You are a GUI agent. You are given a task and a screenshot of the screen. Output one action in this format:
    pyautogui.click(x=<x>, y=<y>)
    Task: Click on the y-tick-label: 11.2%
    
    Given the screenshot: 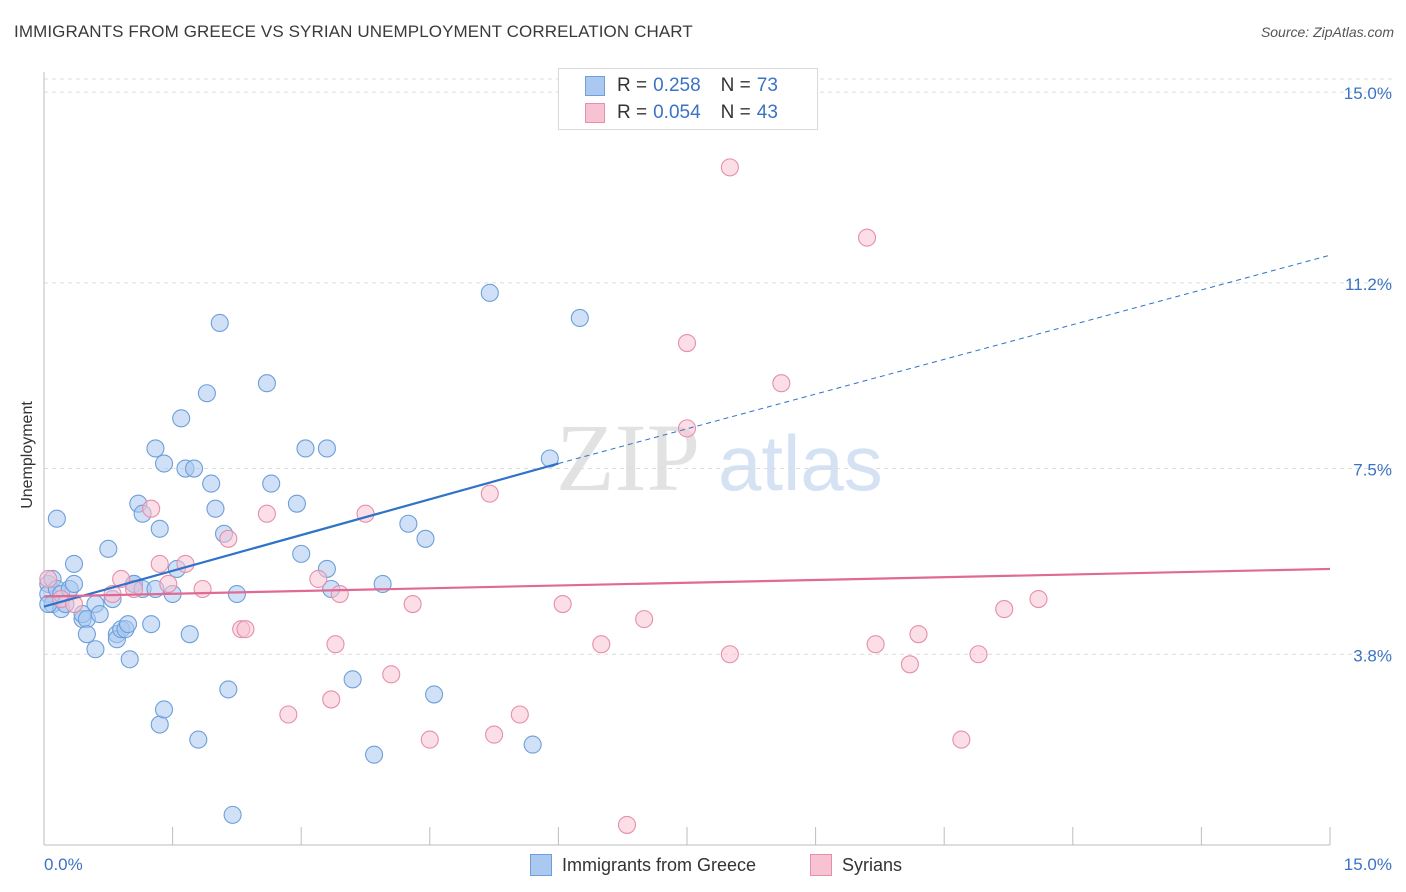 What is the action you would take?
    pyautogui.click(x=1368, y=284)
    